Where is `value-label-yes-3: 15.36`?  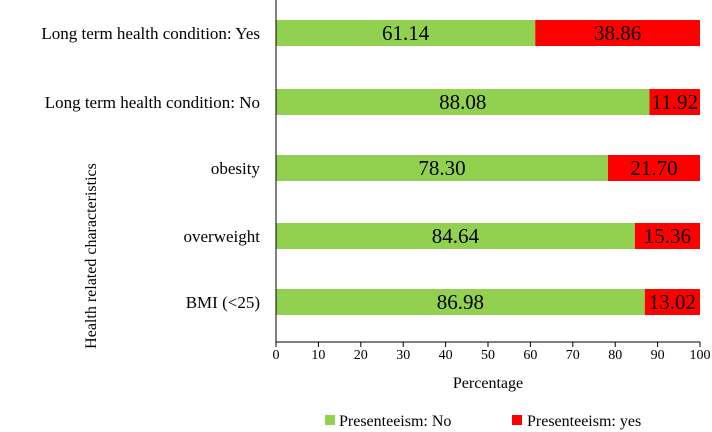
value-label-yes-3: 15.36 is located at coordinates (667, 236).